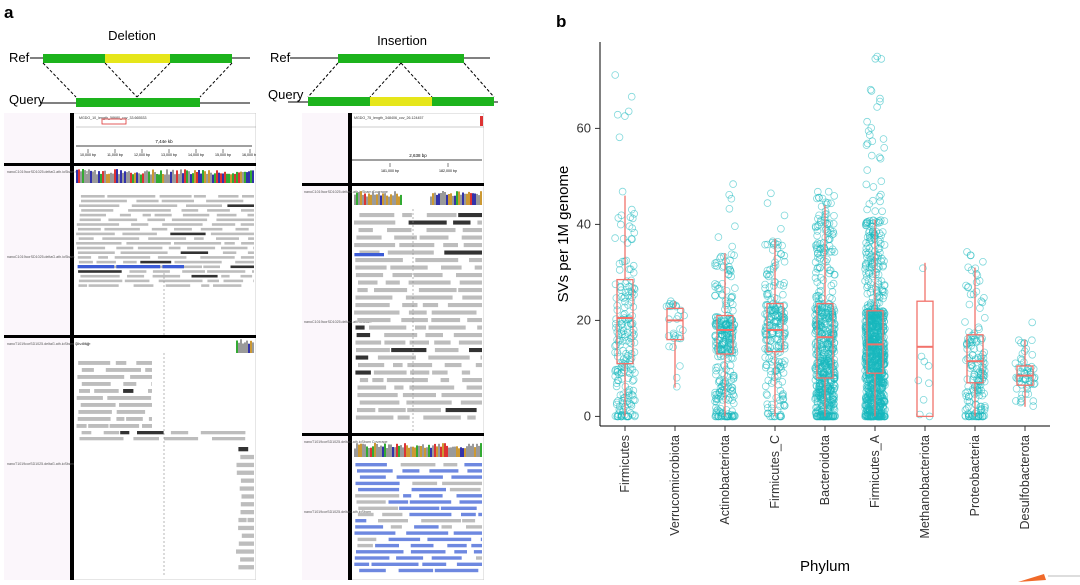  What do you see at coordinates (280, 57) in the screenshot?
I see `insertion-ref-label: Ref` at bounding box center [280, 57].